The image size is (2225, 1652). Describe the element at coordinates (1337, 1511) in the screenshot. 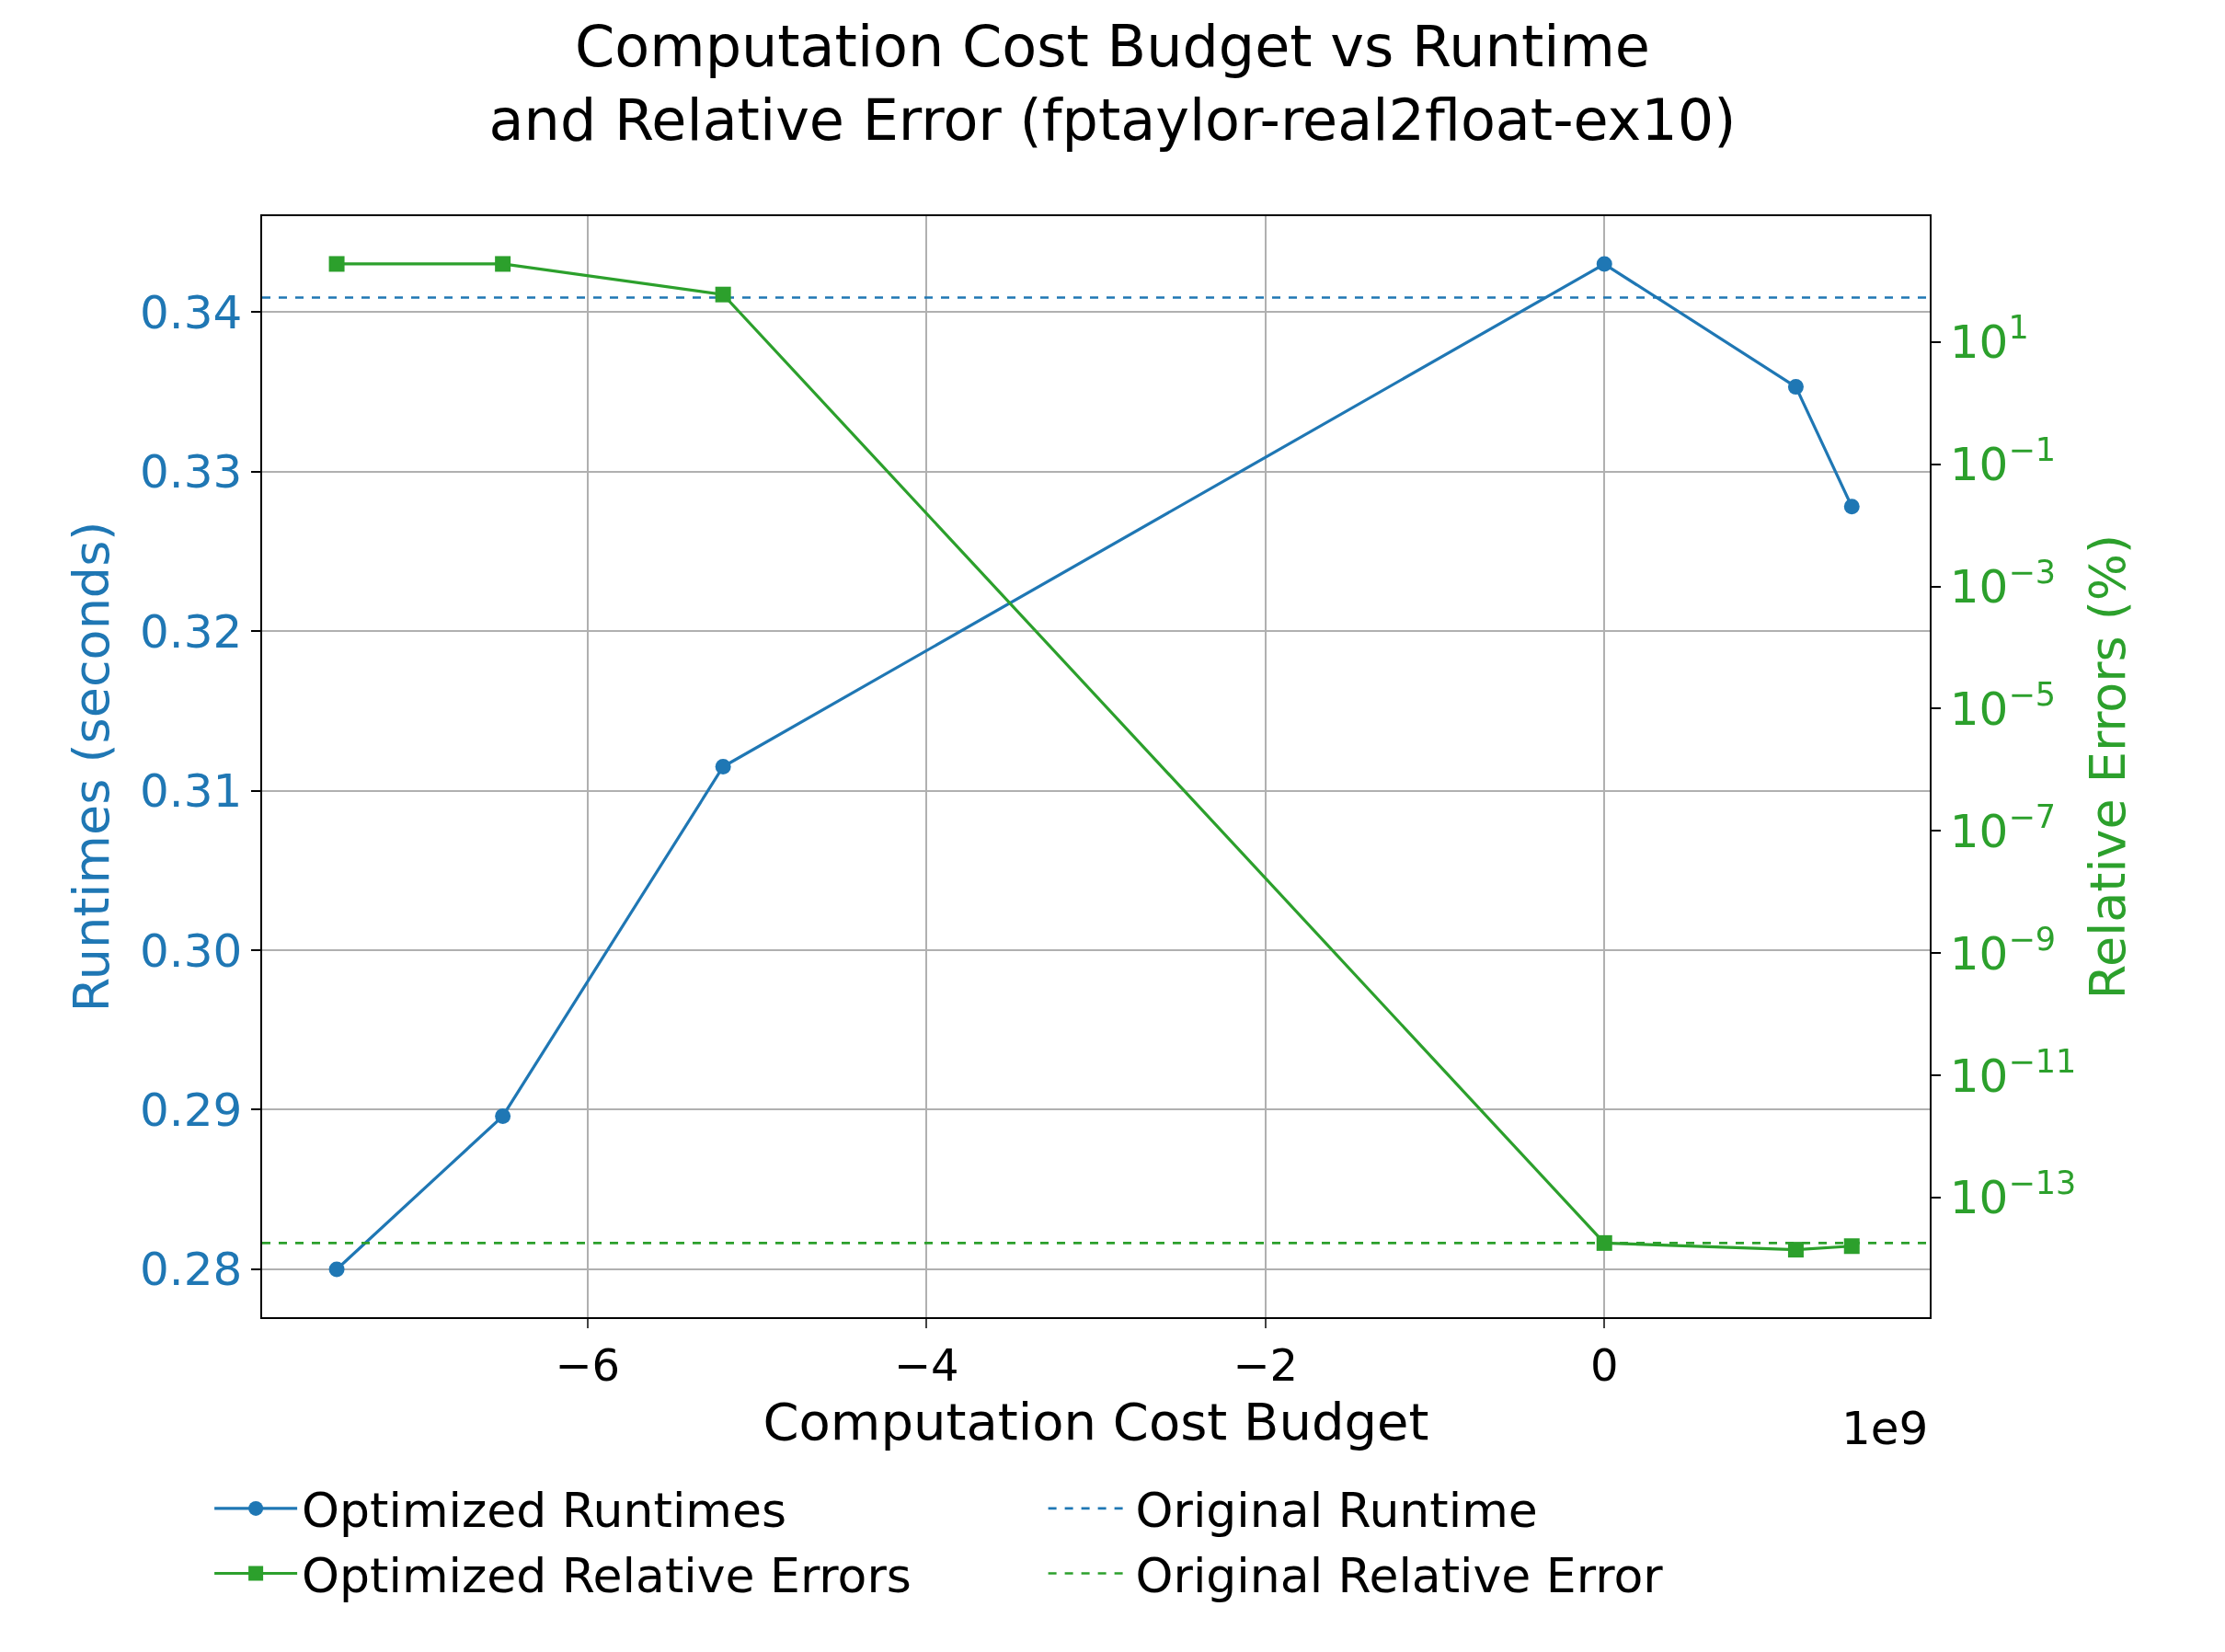

I see `legend-label: Original Runtime` at that location.